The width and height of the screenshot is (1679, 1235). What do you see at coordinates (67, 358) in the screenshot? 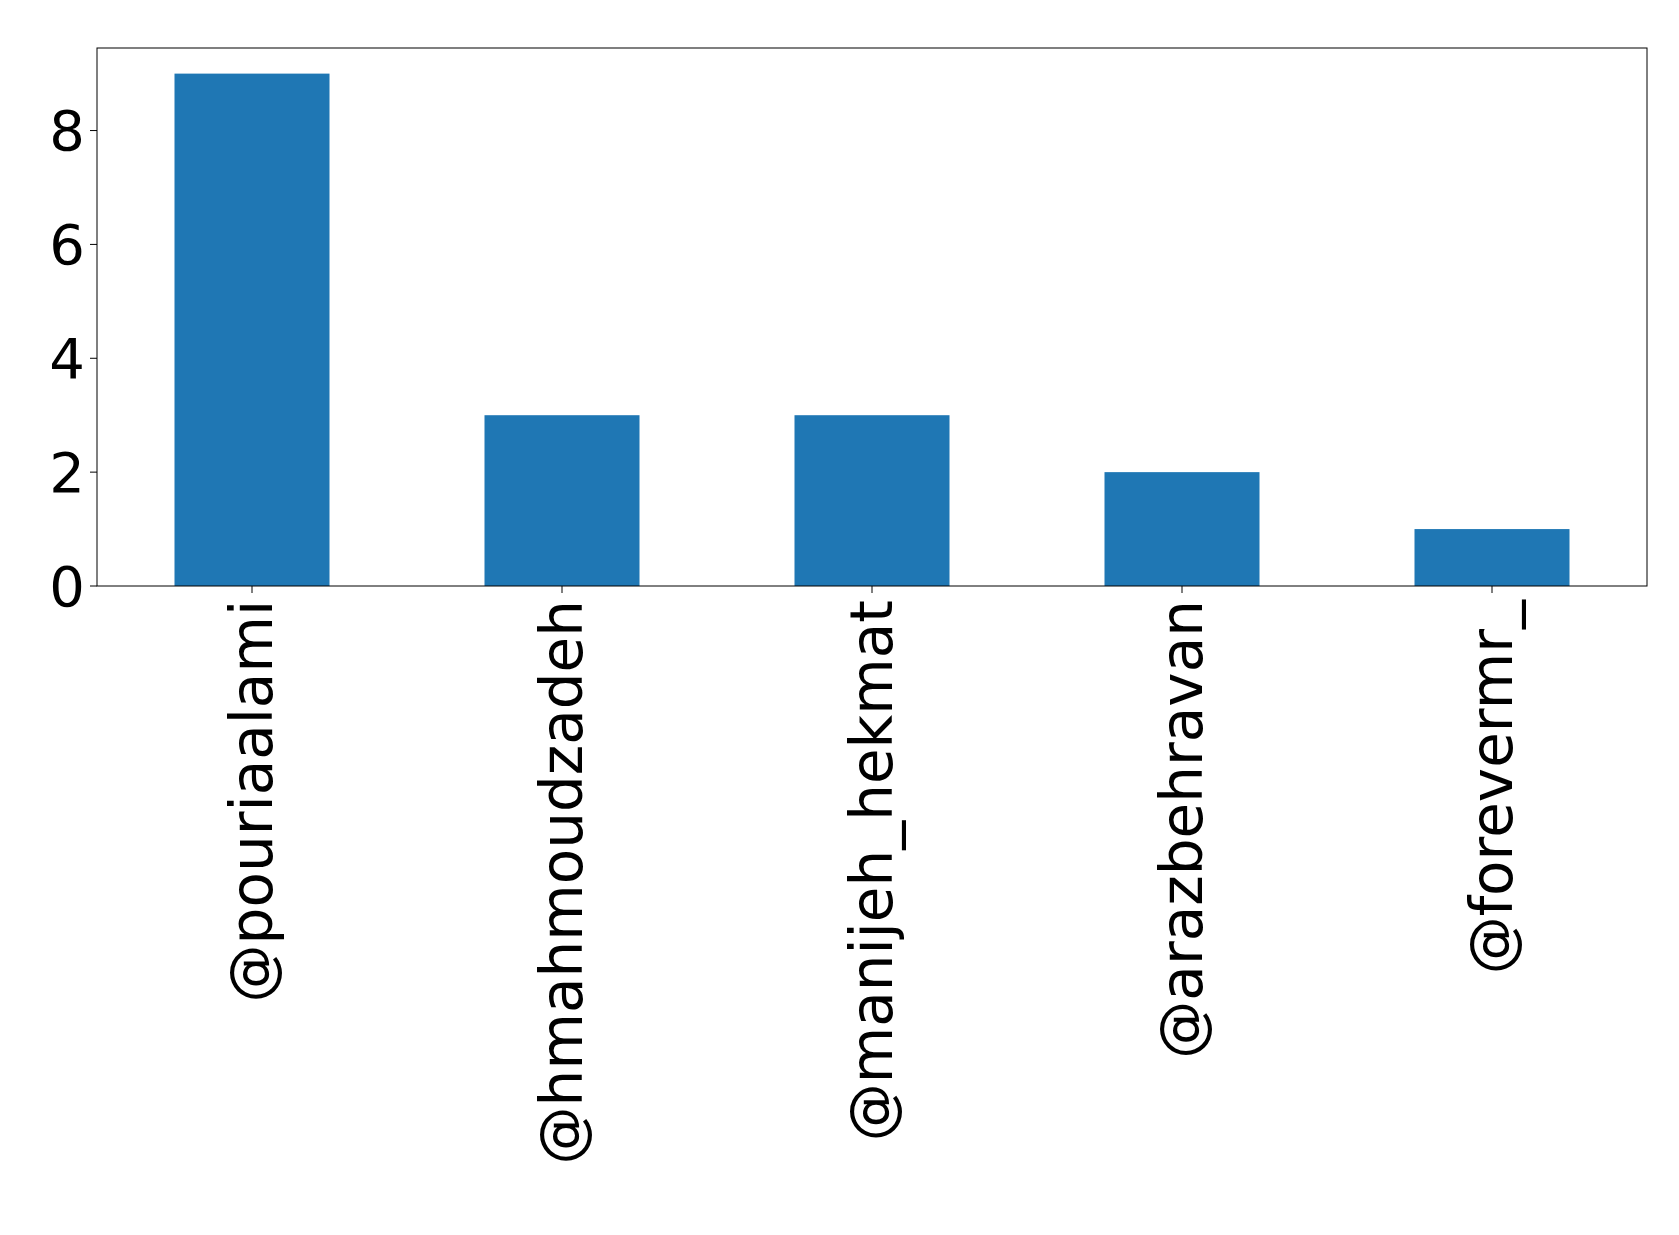
I see `y-tick-label: 4` at bounding box center [67, 358].